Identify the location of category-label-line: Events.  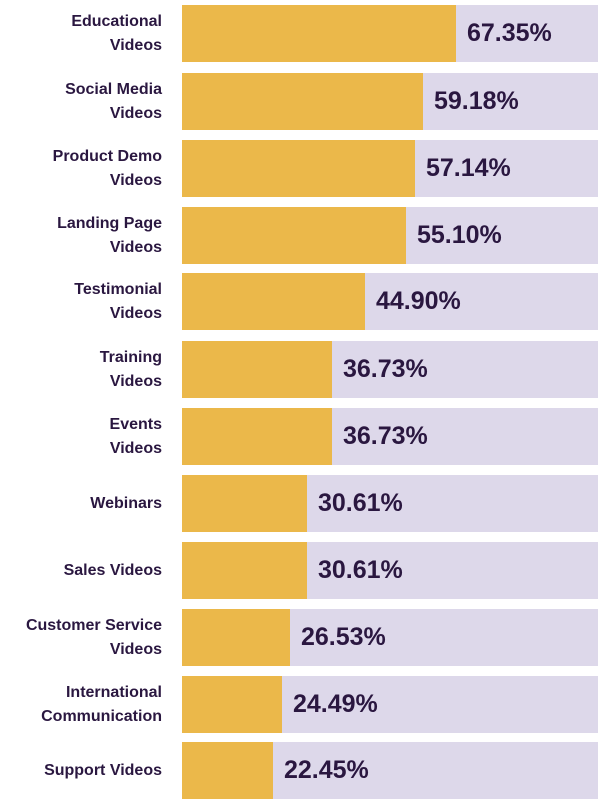
(135, 424).